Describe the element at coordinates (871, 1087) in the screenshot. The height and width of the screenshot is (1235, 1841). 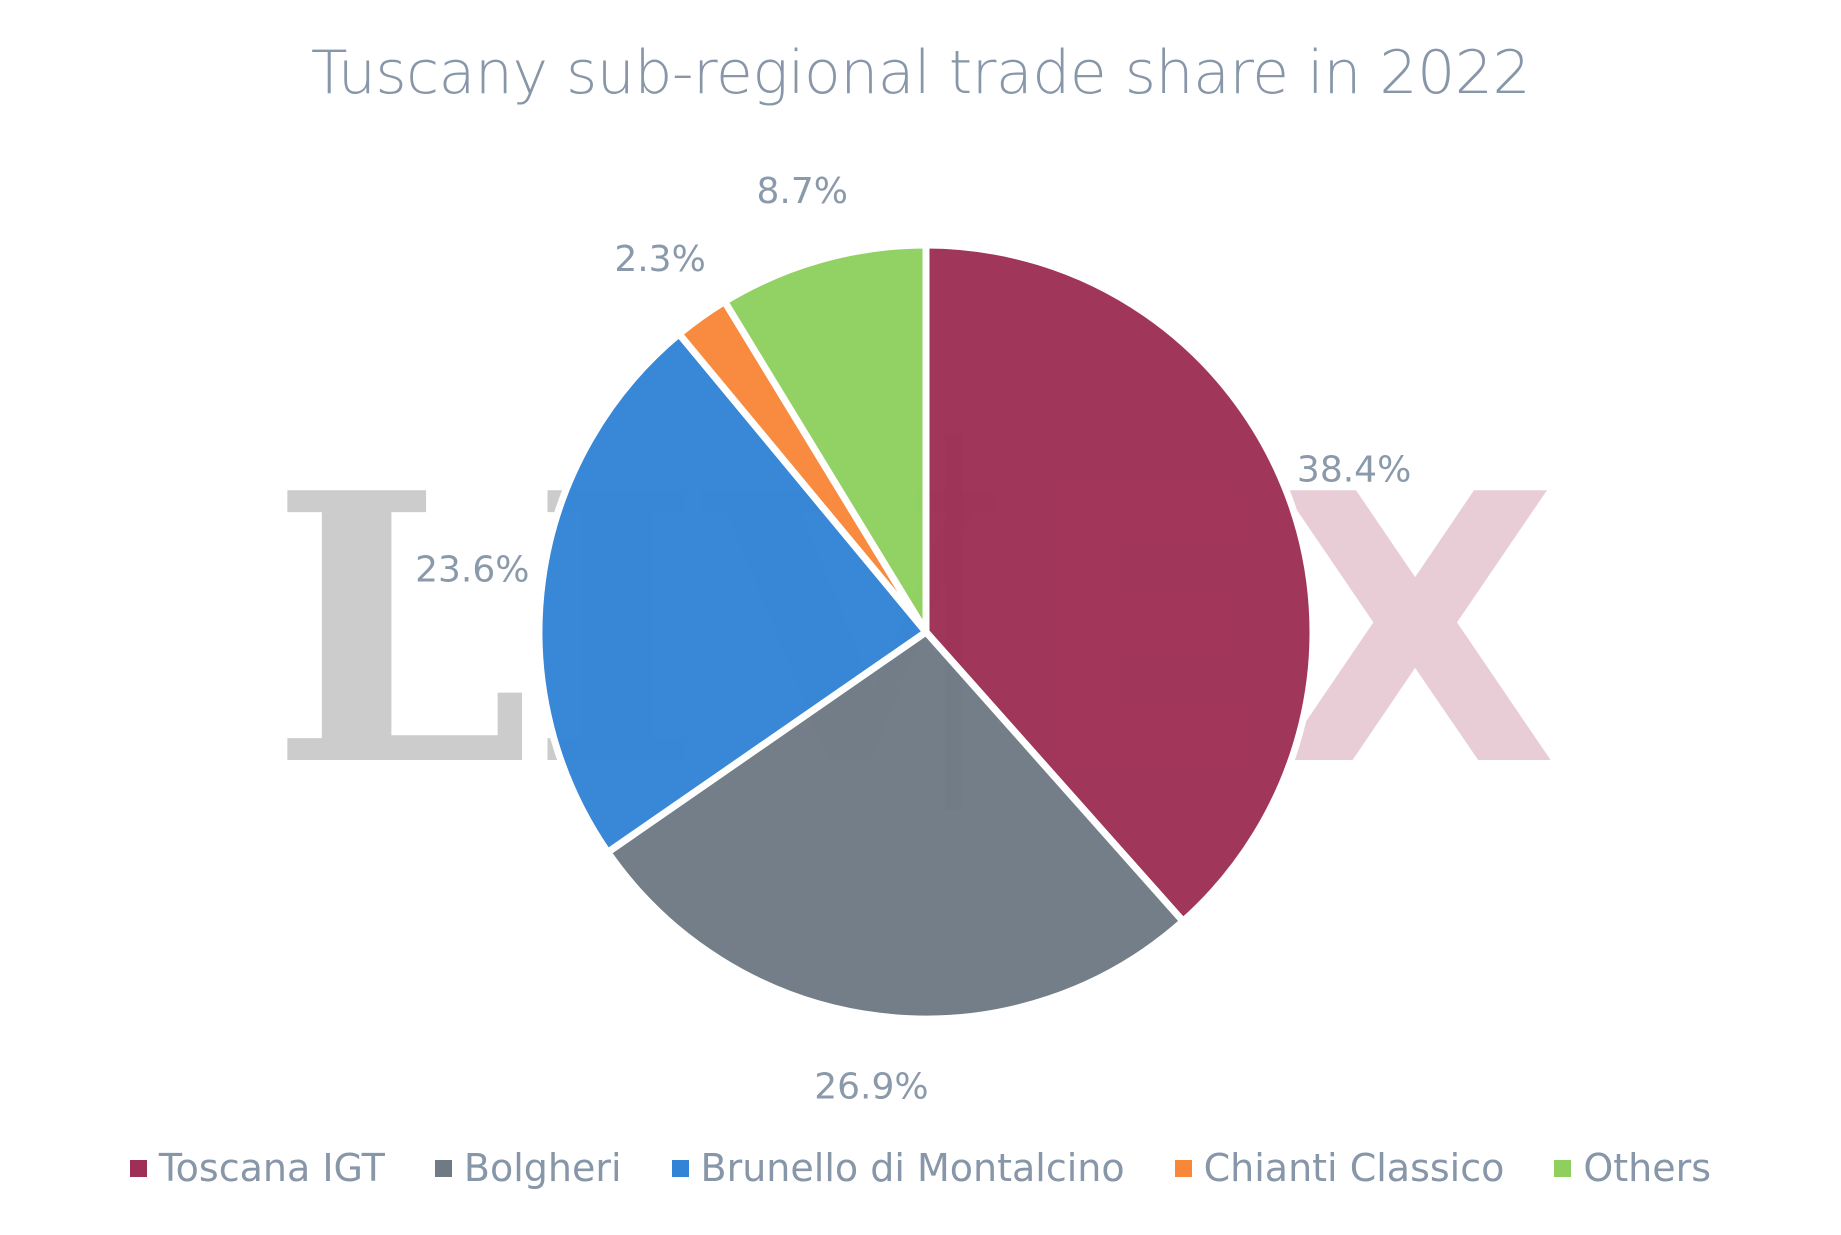
I see `data-label-bolgheri: 26.9%` at that location.